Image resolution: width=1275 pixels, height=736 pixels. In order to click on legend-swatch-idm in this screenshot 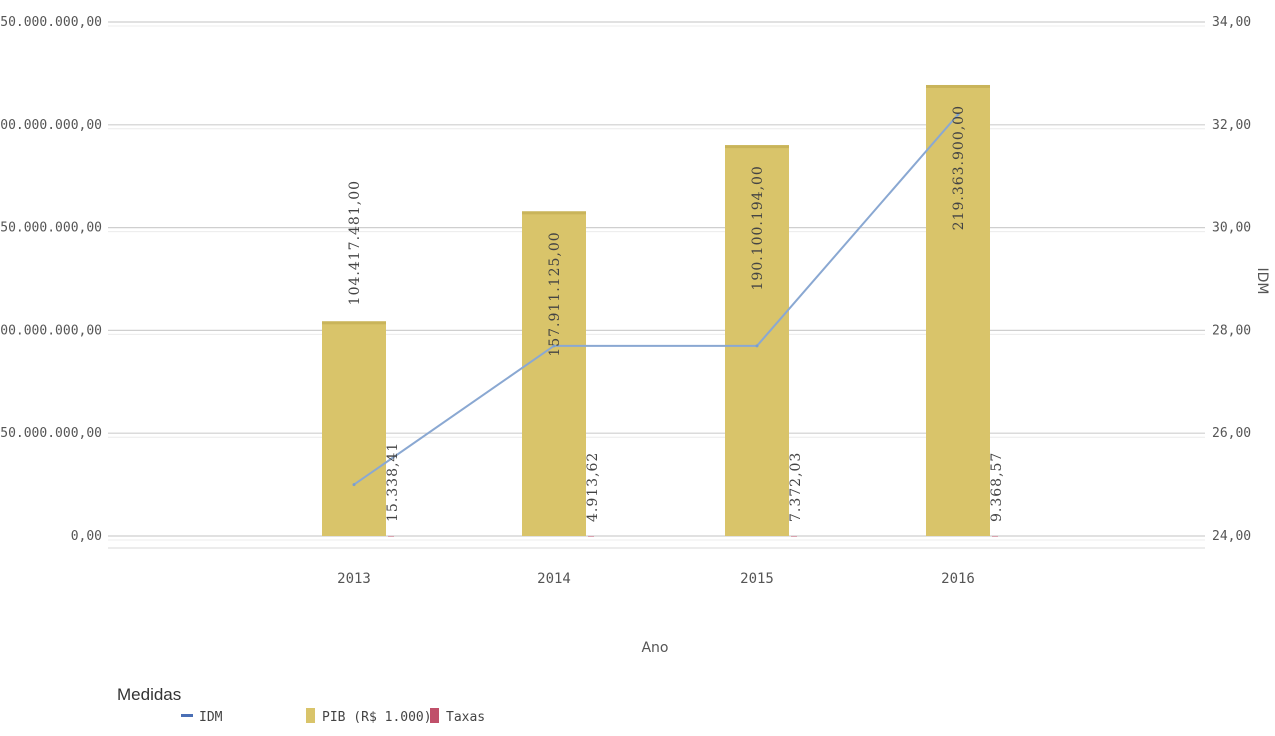, I will do `click(187, 715)`.